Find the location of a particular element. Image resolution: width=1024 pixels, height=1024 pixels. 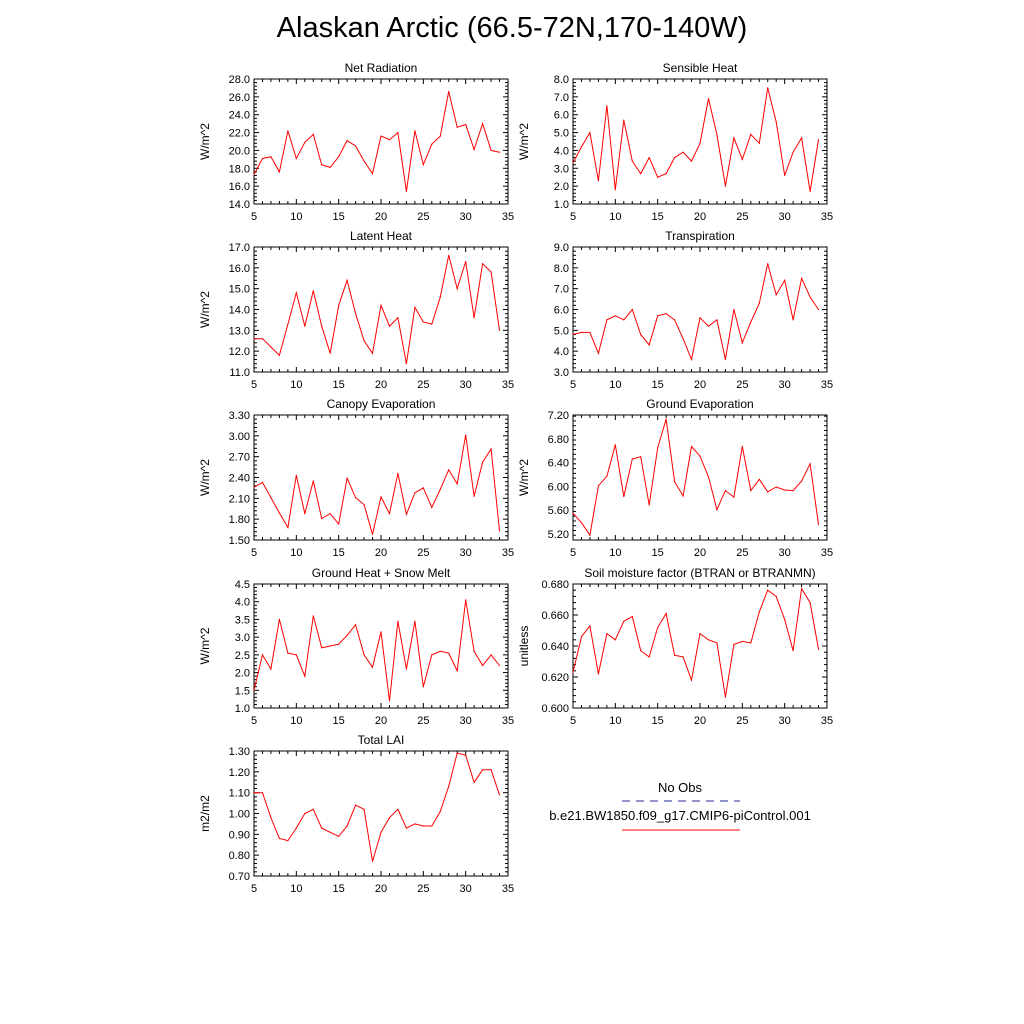

panel-8-title: Soil moisture factor (BTRAN or BTRANMN) is located at coordinates (699, 573).